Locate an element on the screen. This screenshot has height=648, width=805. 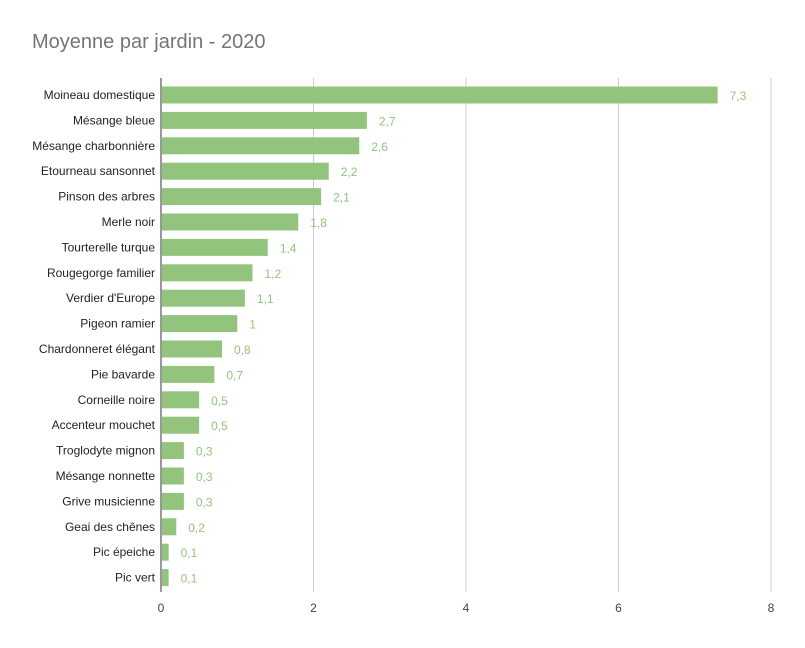
data-label: 0,2 is located at coordinates (196, 528).